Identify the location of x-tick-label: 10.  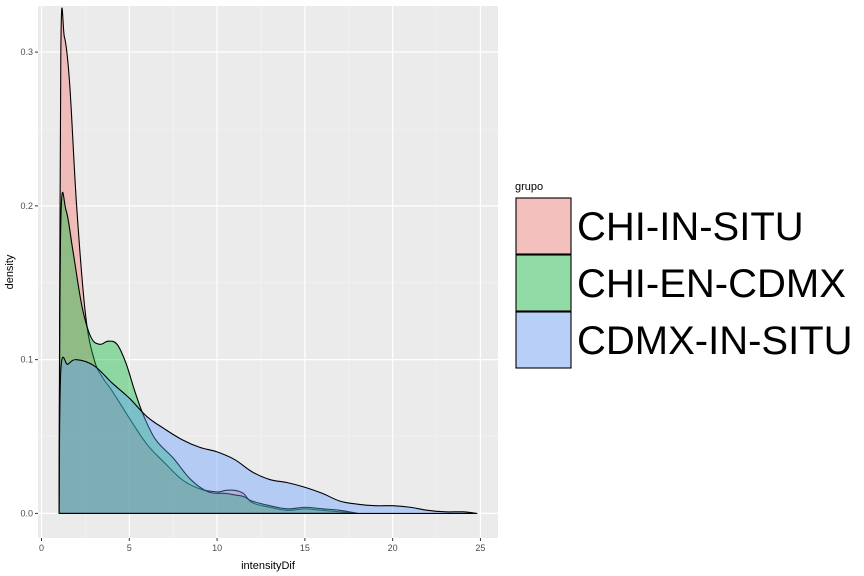
(217, 548).